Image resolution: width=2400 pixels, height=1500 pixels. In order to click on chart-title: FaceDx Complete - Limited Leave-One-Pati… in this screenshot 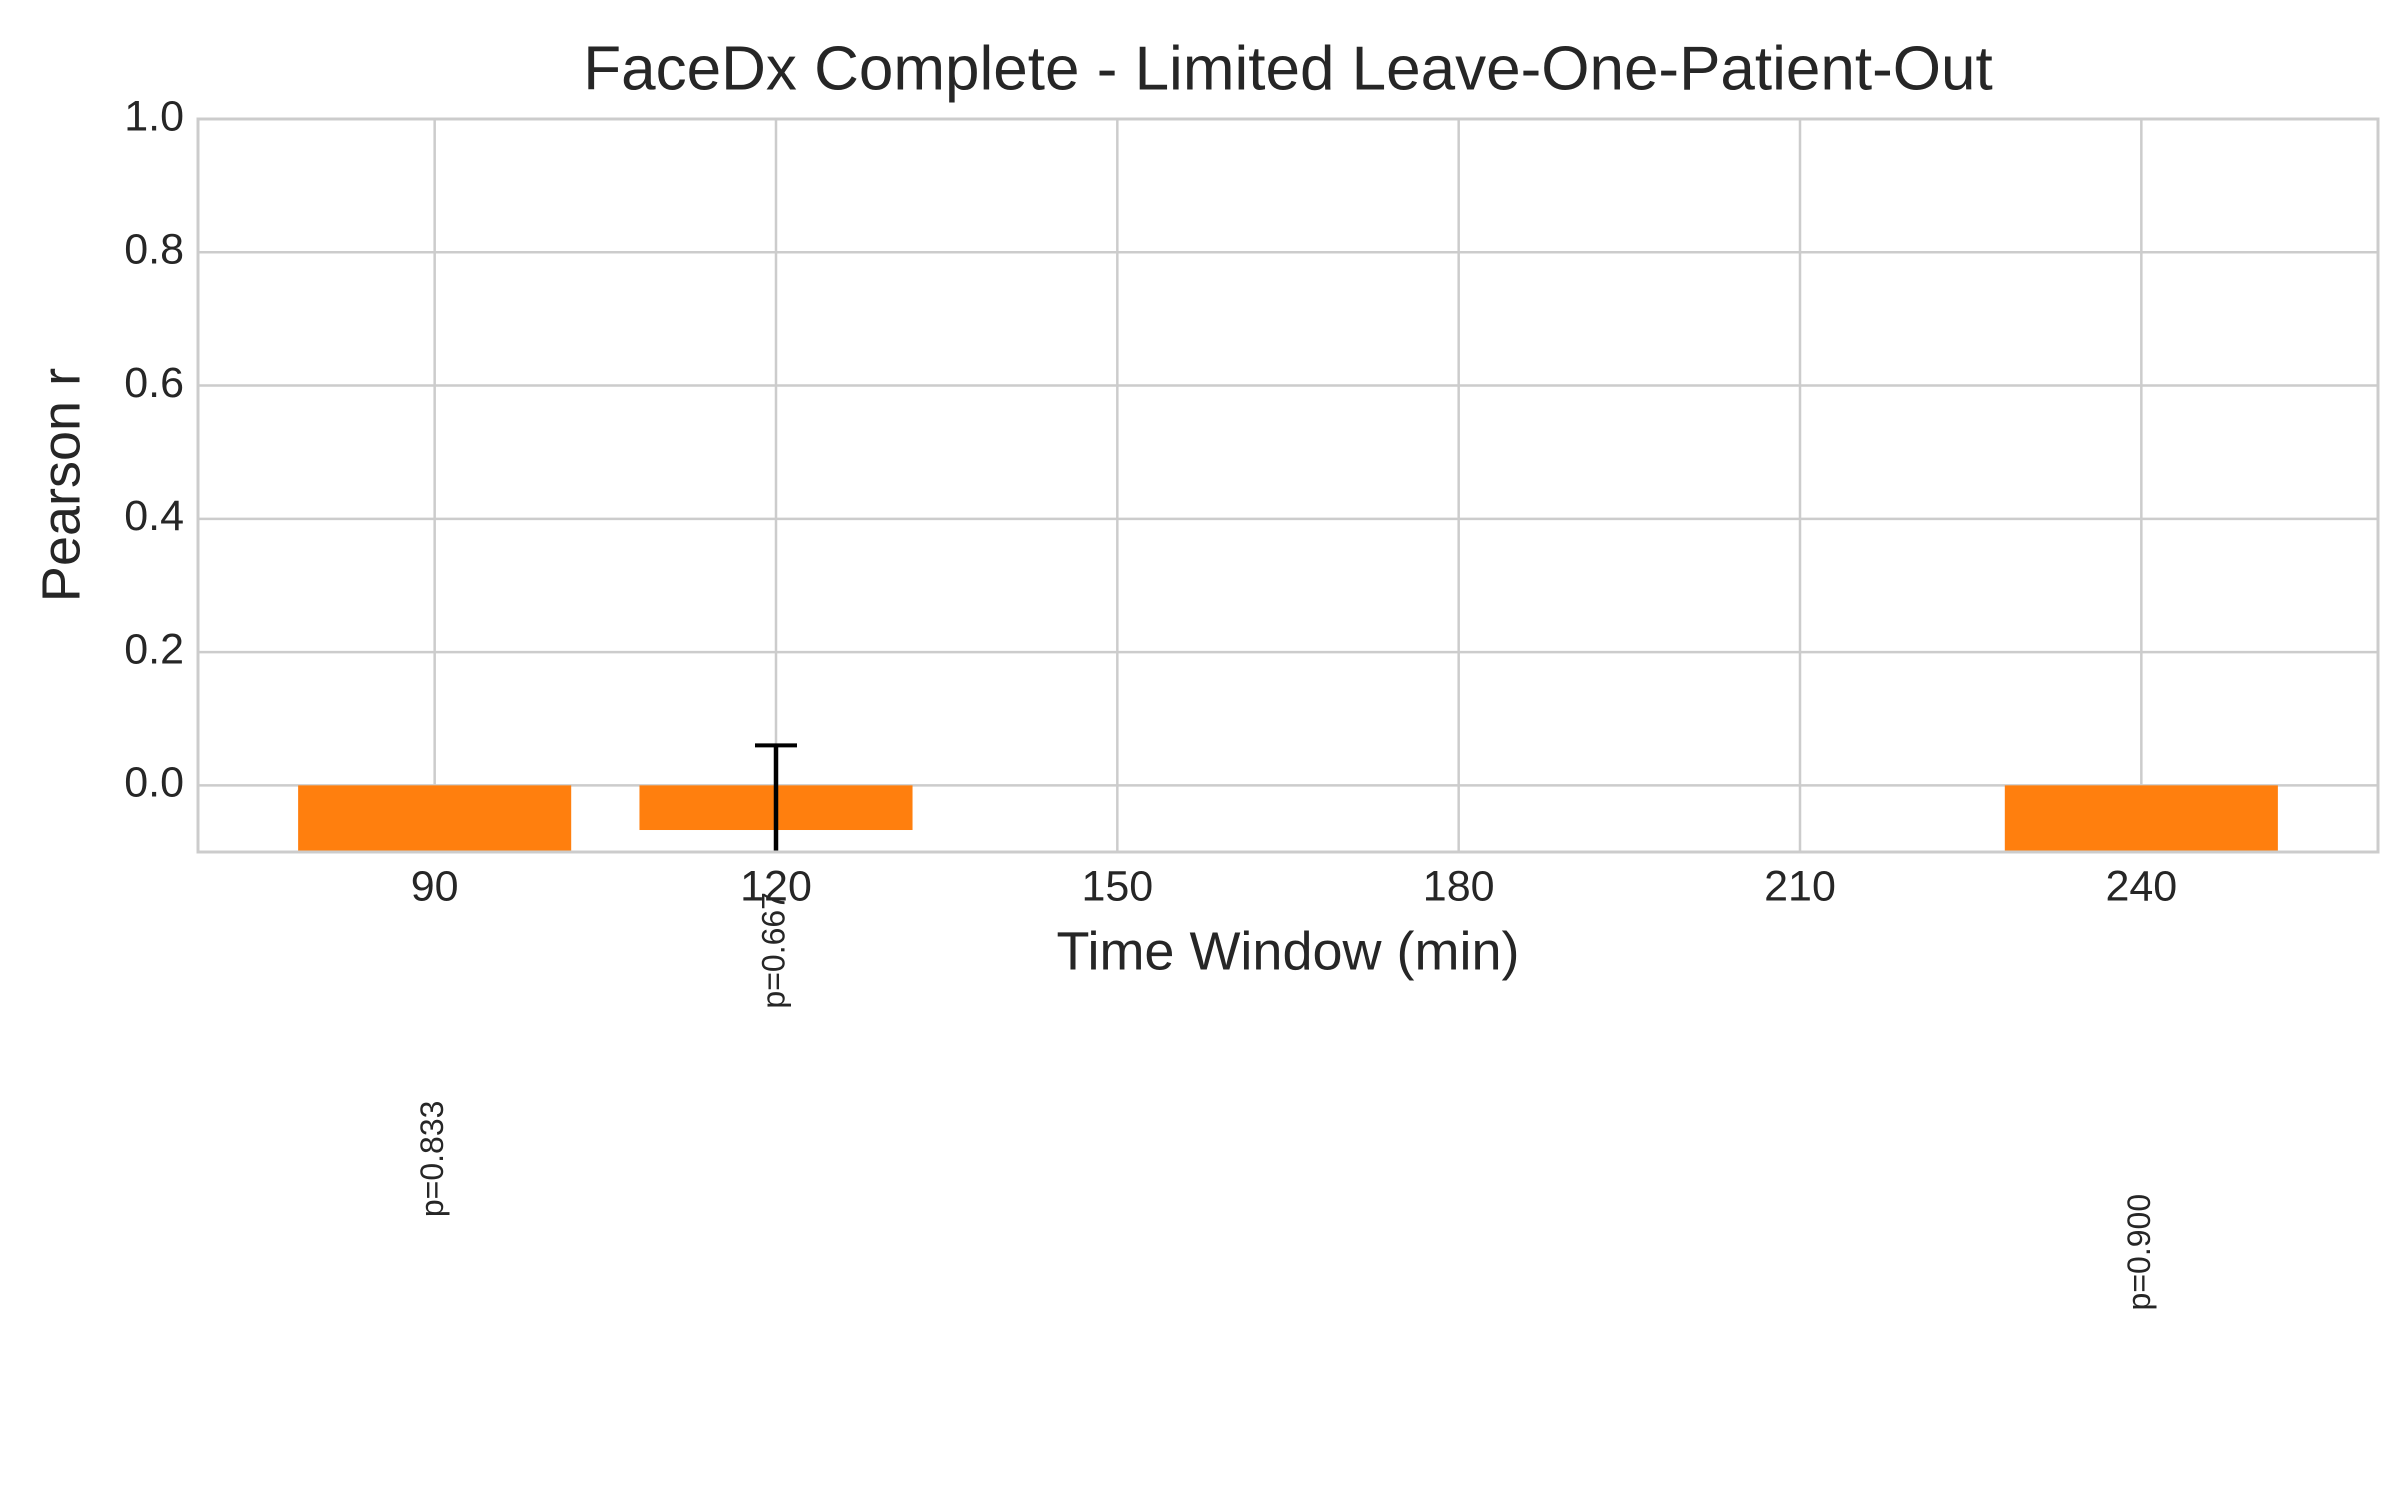, I will do `click(1287, 68)`.